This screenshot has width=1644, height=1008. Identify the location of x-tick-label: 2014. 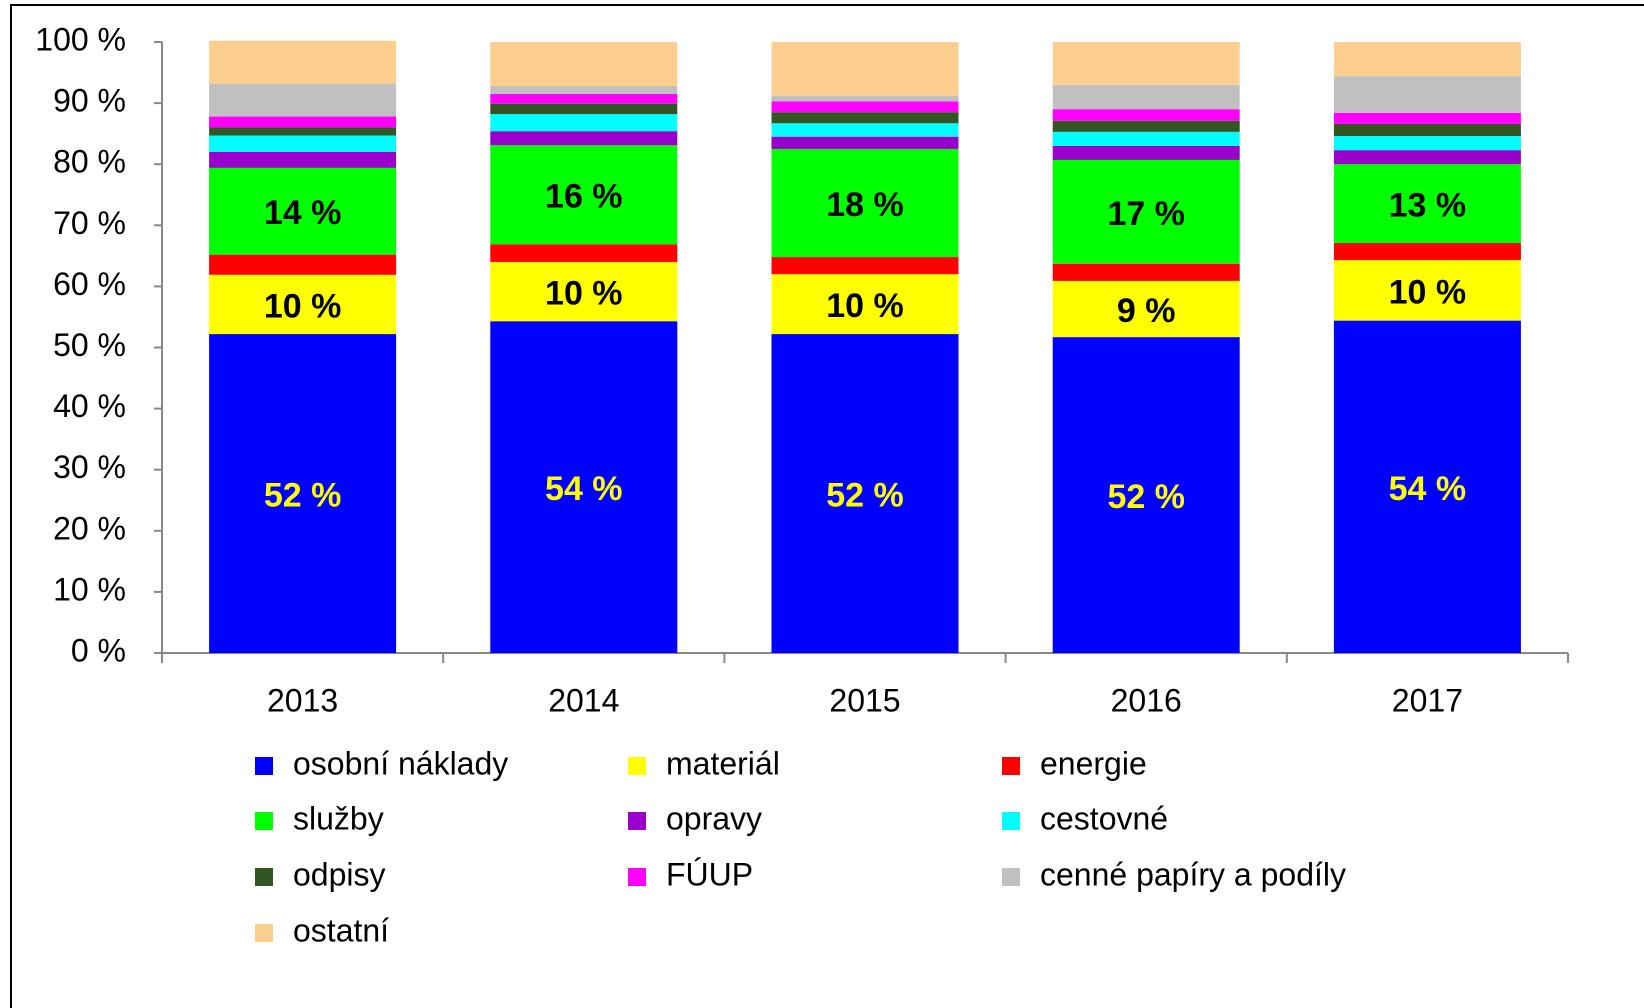
(583, 700).